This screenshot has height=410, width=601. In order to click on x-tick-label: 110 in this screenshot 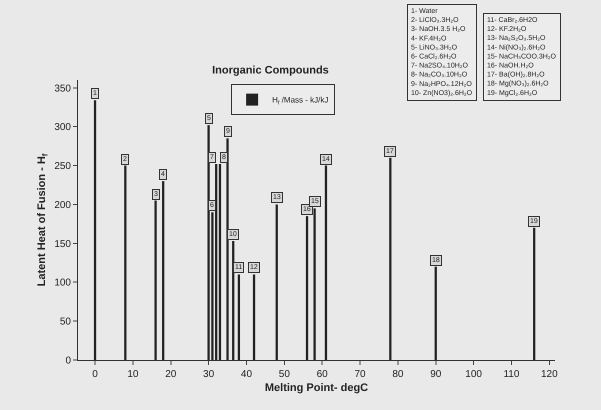, I will do `click(511, 374)`.